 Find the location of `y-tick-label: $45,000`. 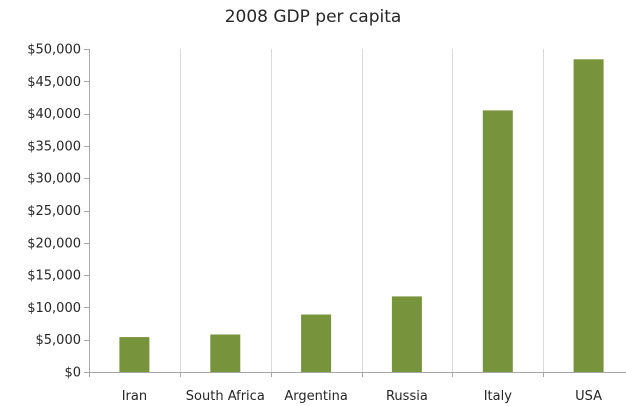

y-tick-label: $45,000 is located at coordinates (54, 82).